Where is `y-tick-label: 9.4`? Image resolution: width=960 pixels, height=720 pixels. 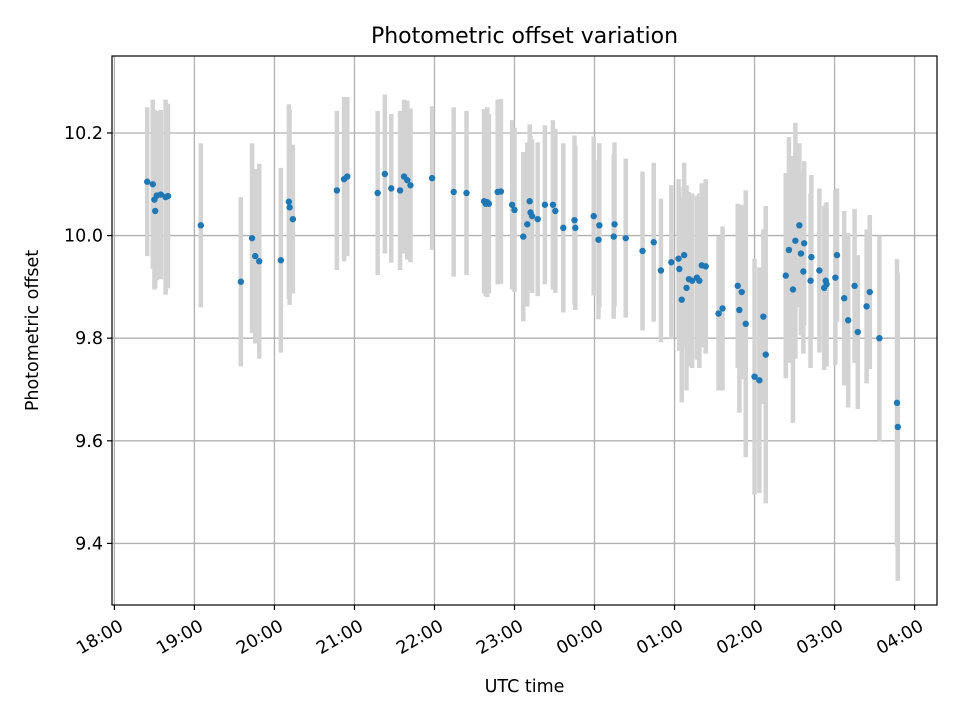
y-tick-label: 9.4 is located at coordinates (89, 544).